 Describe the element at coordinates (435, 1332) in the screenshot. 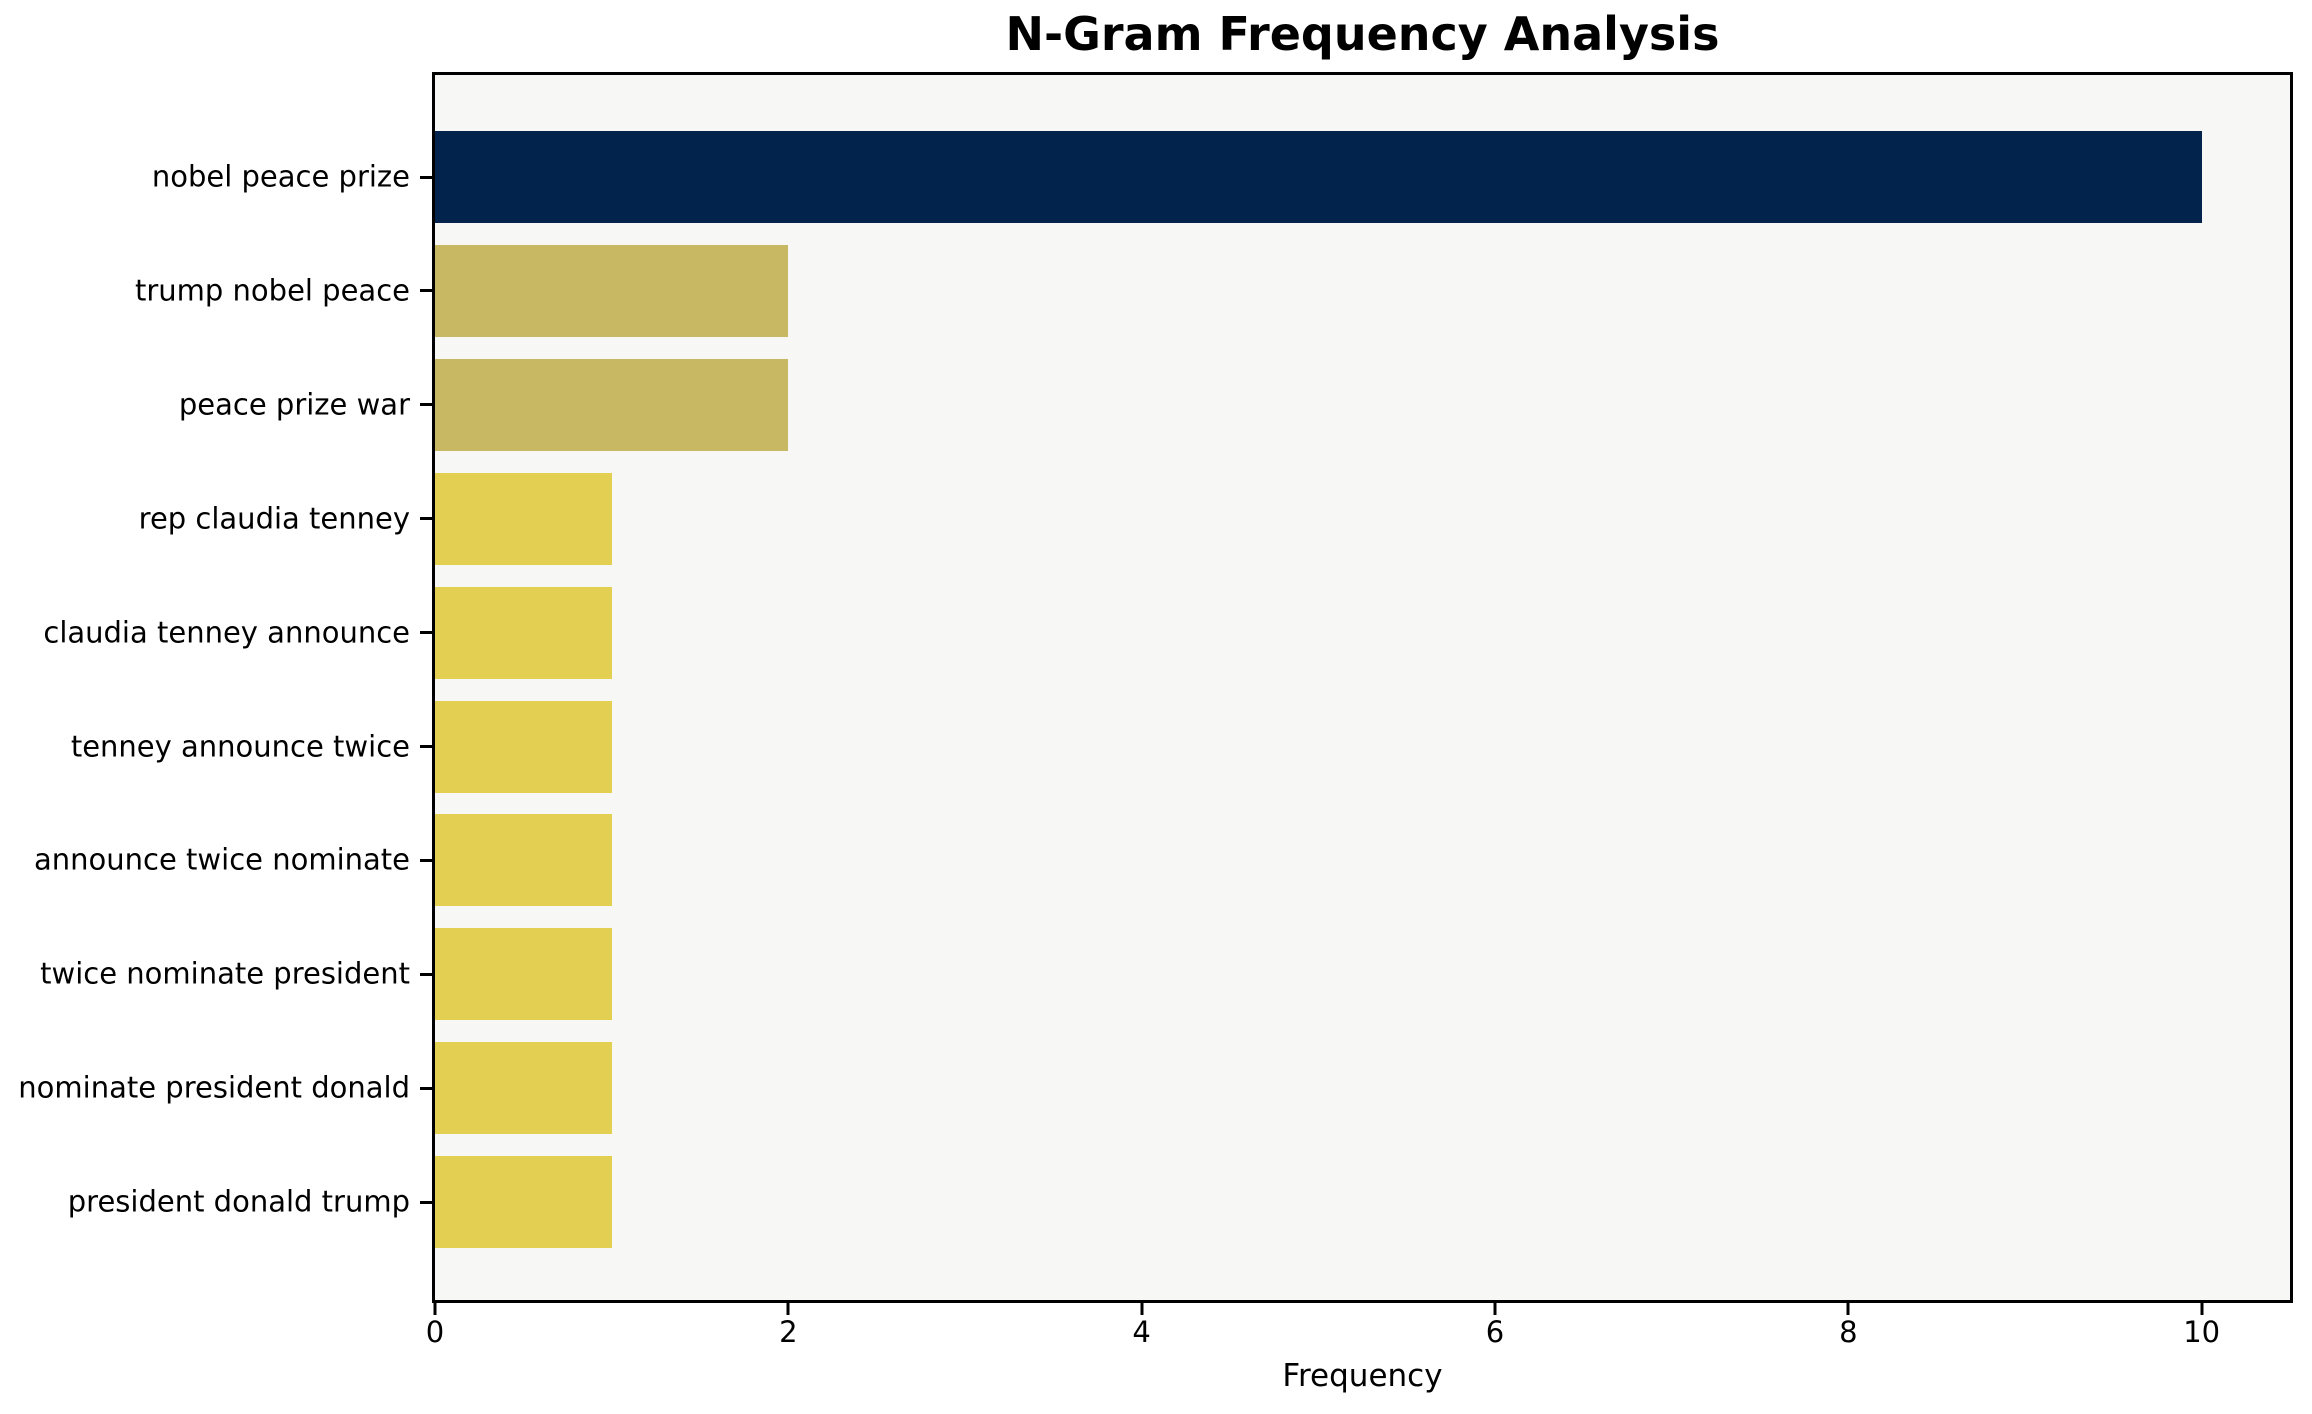

I see `x-tick-label: 0` at that location.